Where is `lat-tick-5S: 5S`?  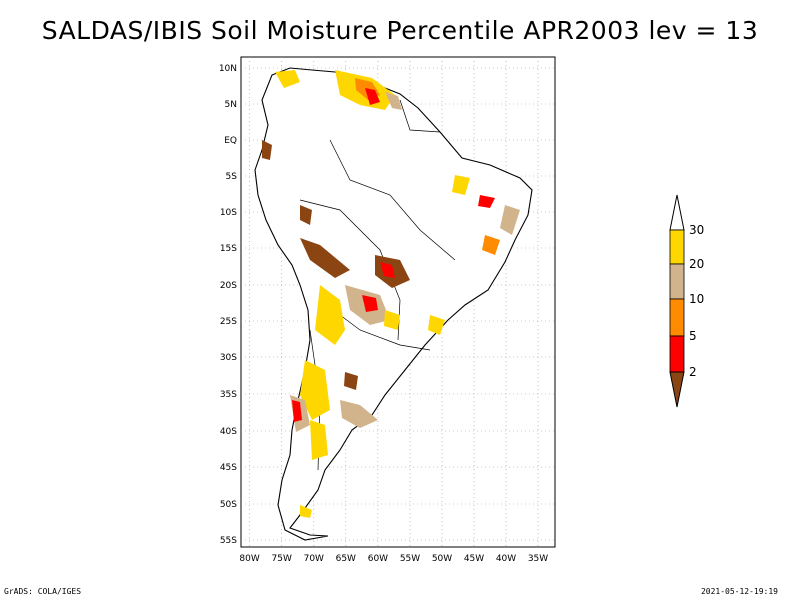 lat-tick-5S: 5S is located at coordinates (232, 177).